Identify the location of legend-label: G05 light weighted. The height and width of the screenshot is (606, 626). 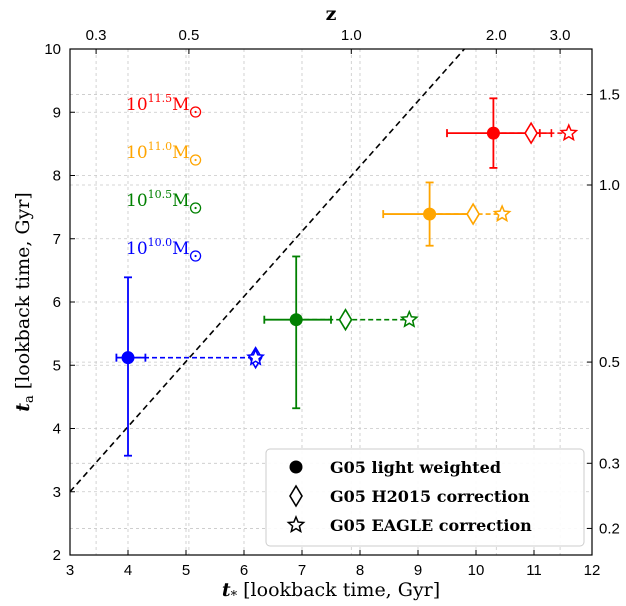
(415, 467).